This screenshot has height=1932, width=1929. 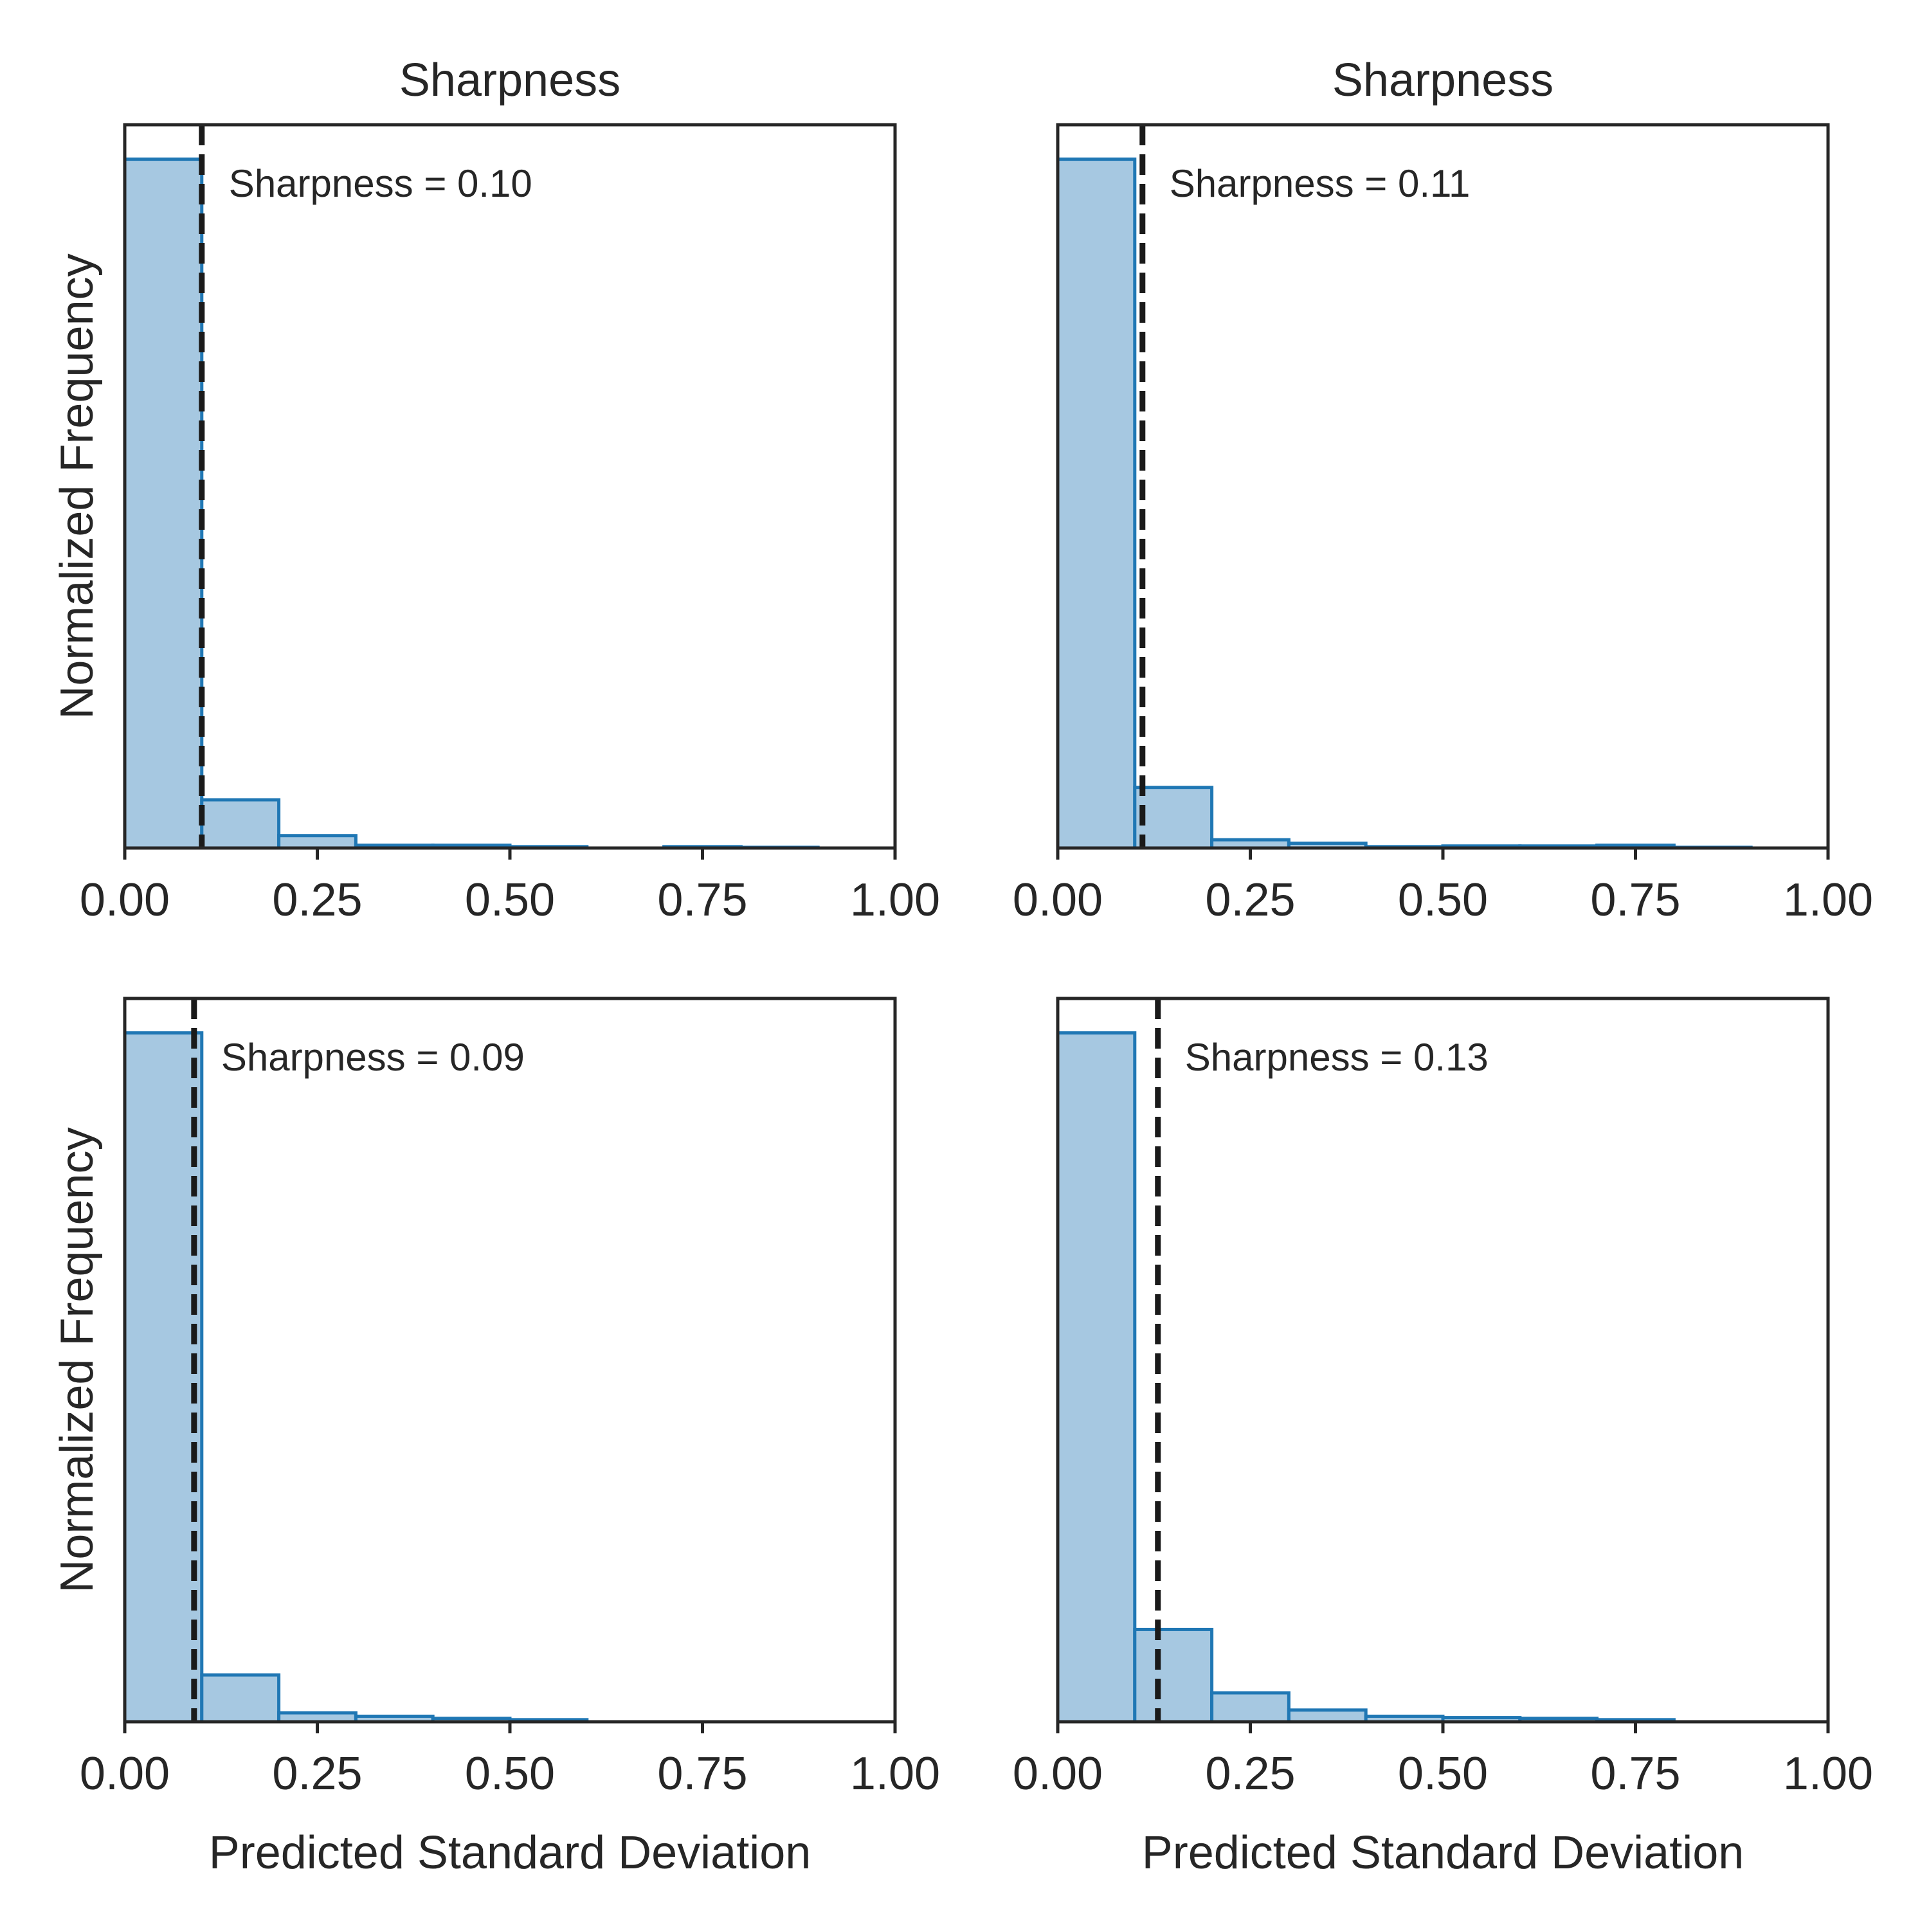 What do you see at coordinates (373, 1057) in the screenshot?
I see `sharpness-annotation: Sharpness = 0.09` at bounding box center [373, 1057].